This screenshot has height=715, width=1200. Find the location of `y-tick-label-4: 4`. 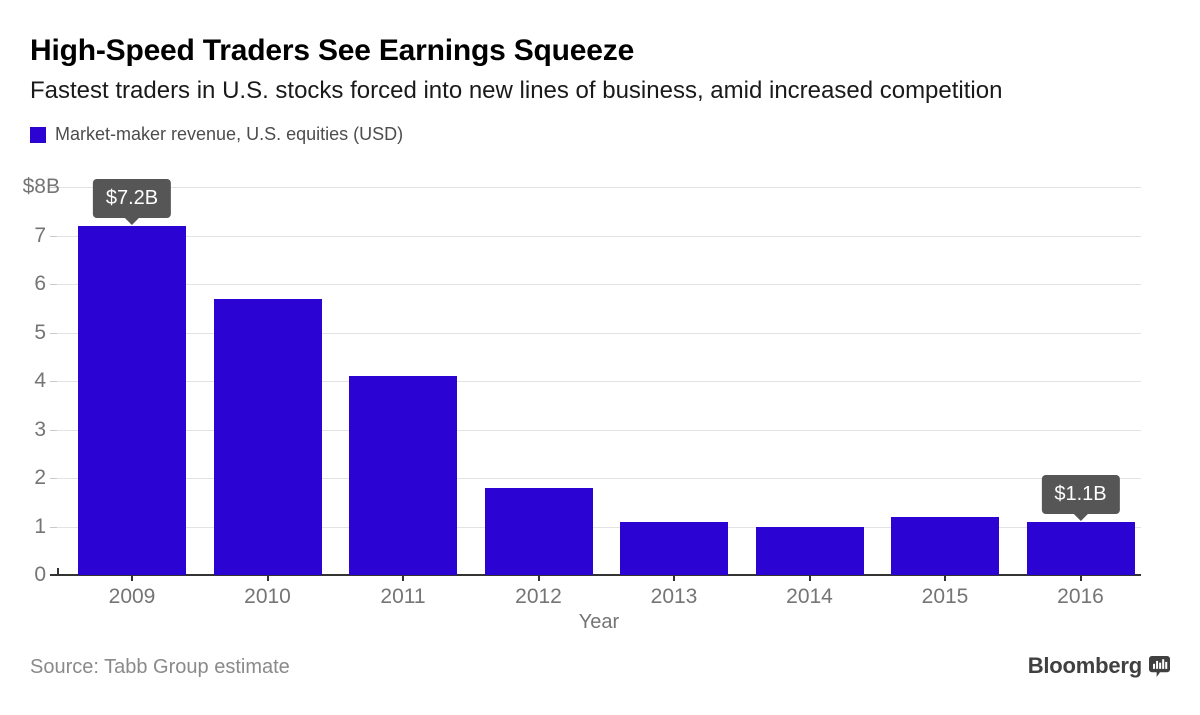

y-tick-label-4: 4 is located at coordinates (40, 380).